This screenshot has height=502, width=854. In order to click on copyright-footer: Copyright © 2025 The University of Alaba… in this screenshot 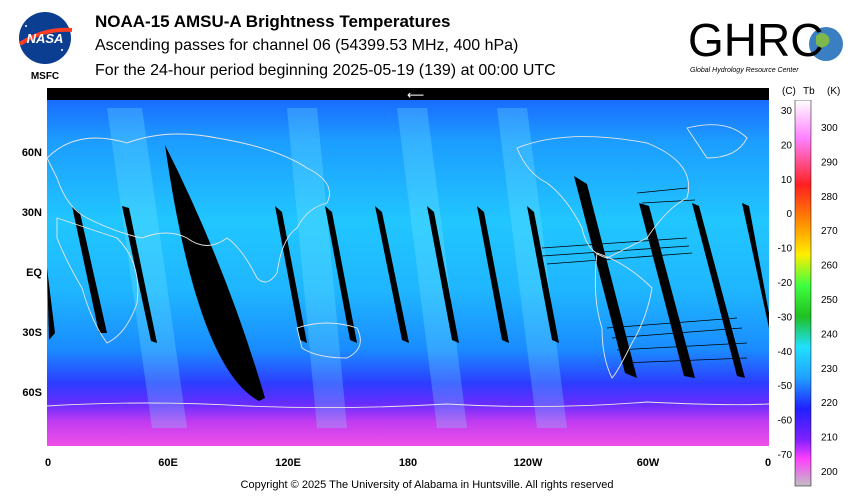, I will do `click(427, 485)`.